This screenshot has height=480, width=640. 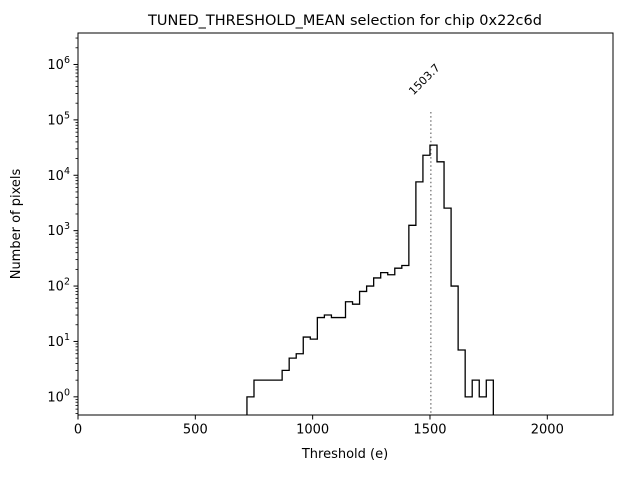 What do you see at coordinates (58, 119) in the screenshot?
I see `y-tick-label: 10⁵` at bounding box center [58, 119].